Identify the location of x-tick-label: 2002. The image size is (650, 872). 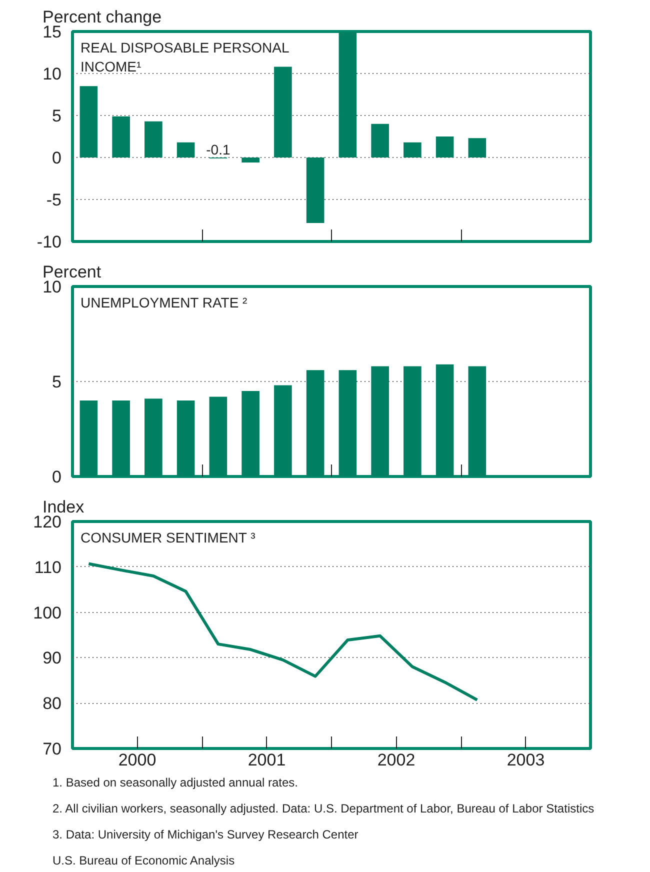
(396, 760).